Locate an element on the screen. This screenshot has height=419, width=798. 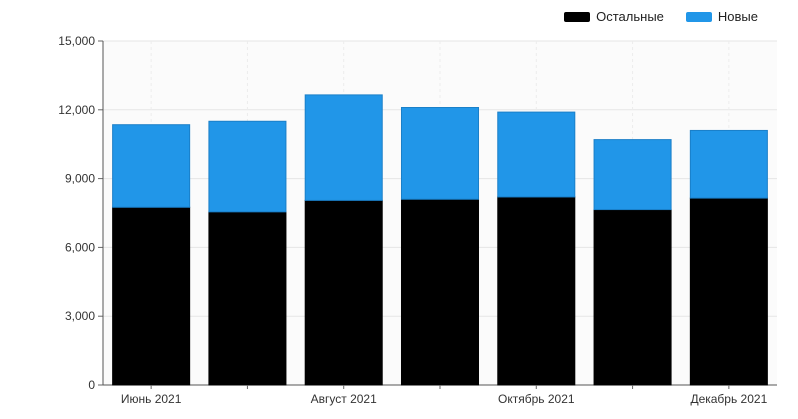
y-tick-label: 0 is located at coordinates (91, 385).